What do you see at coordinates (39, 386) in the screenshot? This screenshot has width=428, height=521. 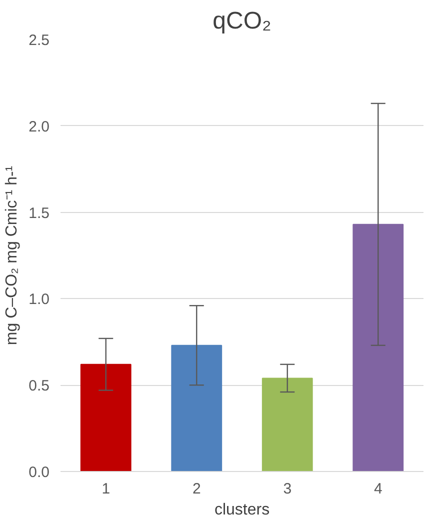 I see `y-tick-label: 0.5` at bounding box center [39, 386].